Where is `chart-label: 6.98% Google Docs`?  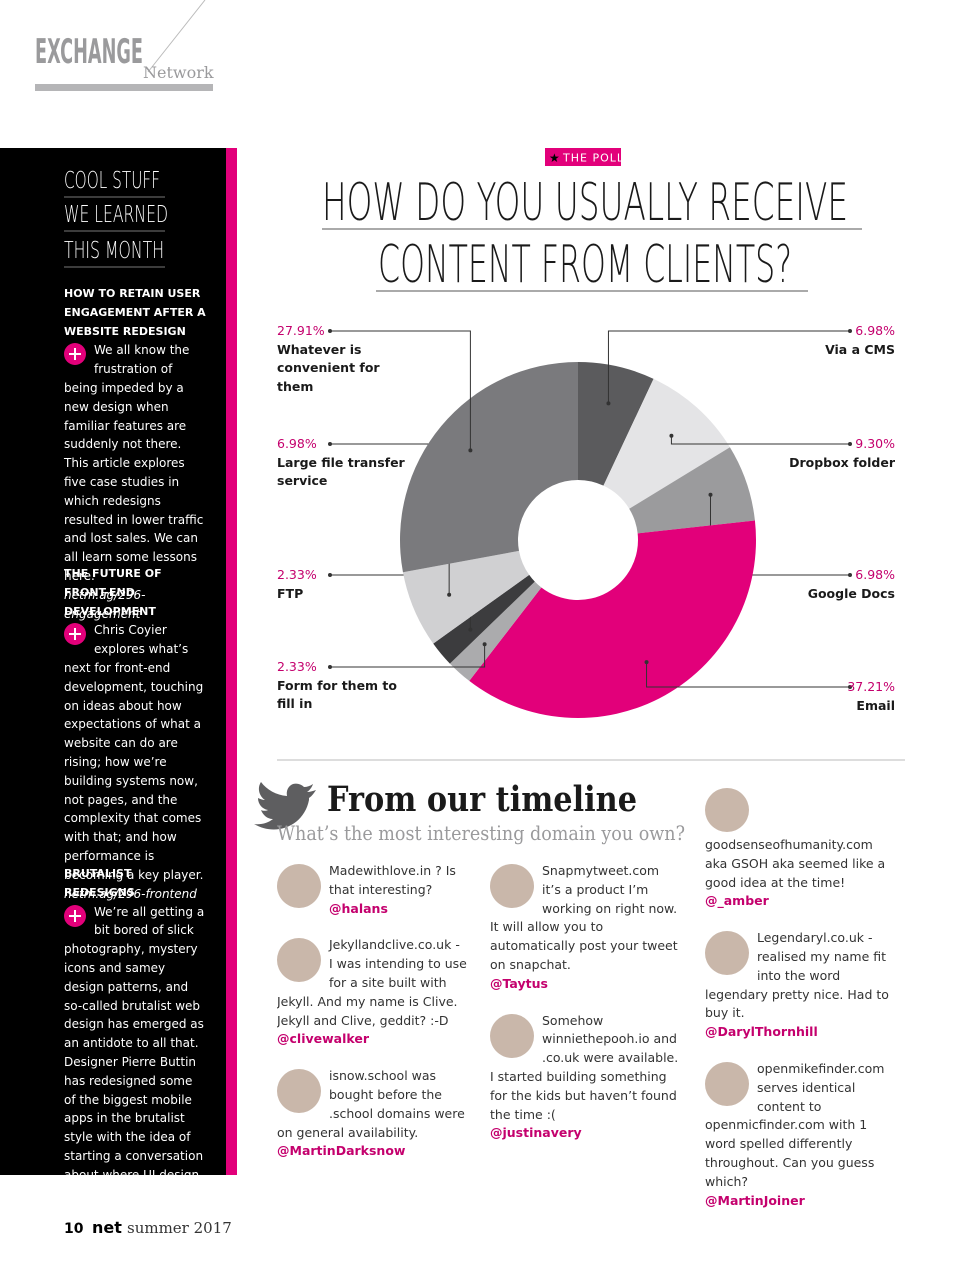
chart-label: 6.98% Google Docs is located at coordinates (825, 584).